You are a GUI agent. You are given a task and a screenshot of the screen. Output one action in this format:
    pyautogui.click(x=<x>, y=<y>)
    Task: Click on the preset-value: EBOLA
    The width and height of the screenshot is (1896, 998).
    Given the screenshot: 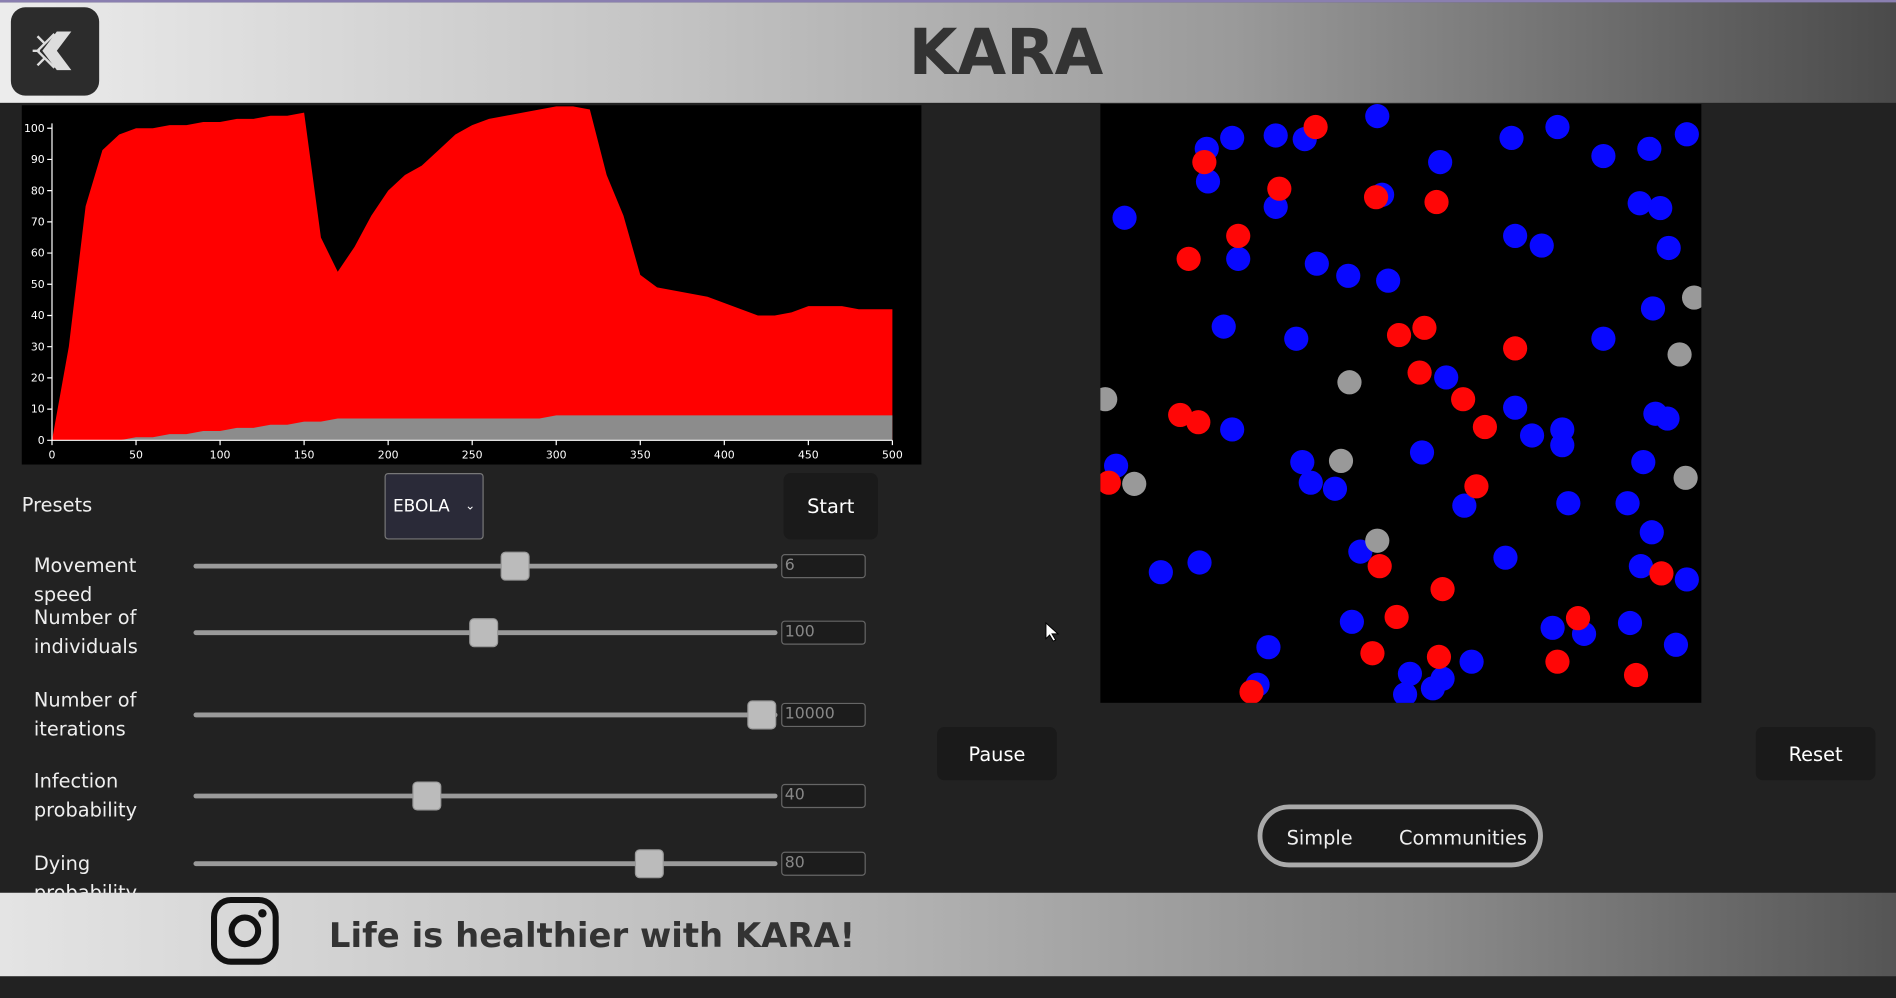 What is the action you would take?
    pyautogui.click(x=421, y=506)
    